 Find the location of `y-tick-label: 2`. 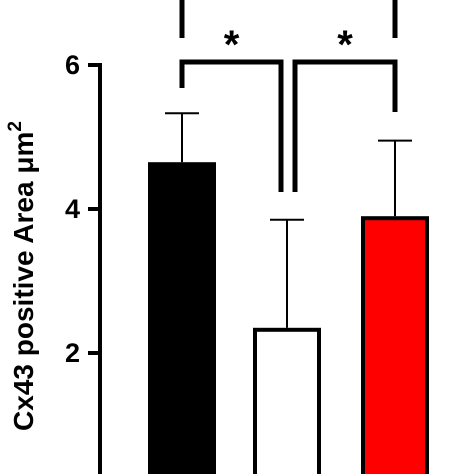

y-tick-label: 2 is located at coordinates (72, 353).